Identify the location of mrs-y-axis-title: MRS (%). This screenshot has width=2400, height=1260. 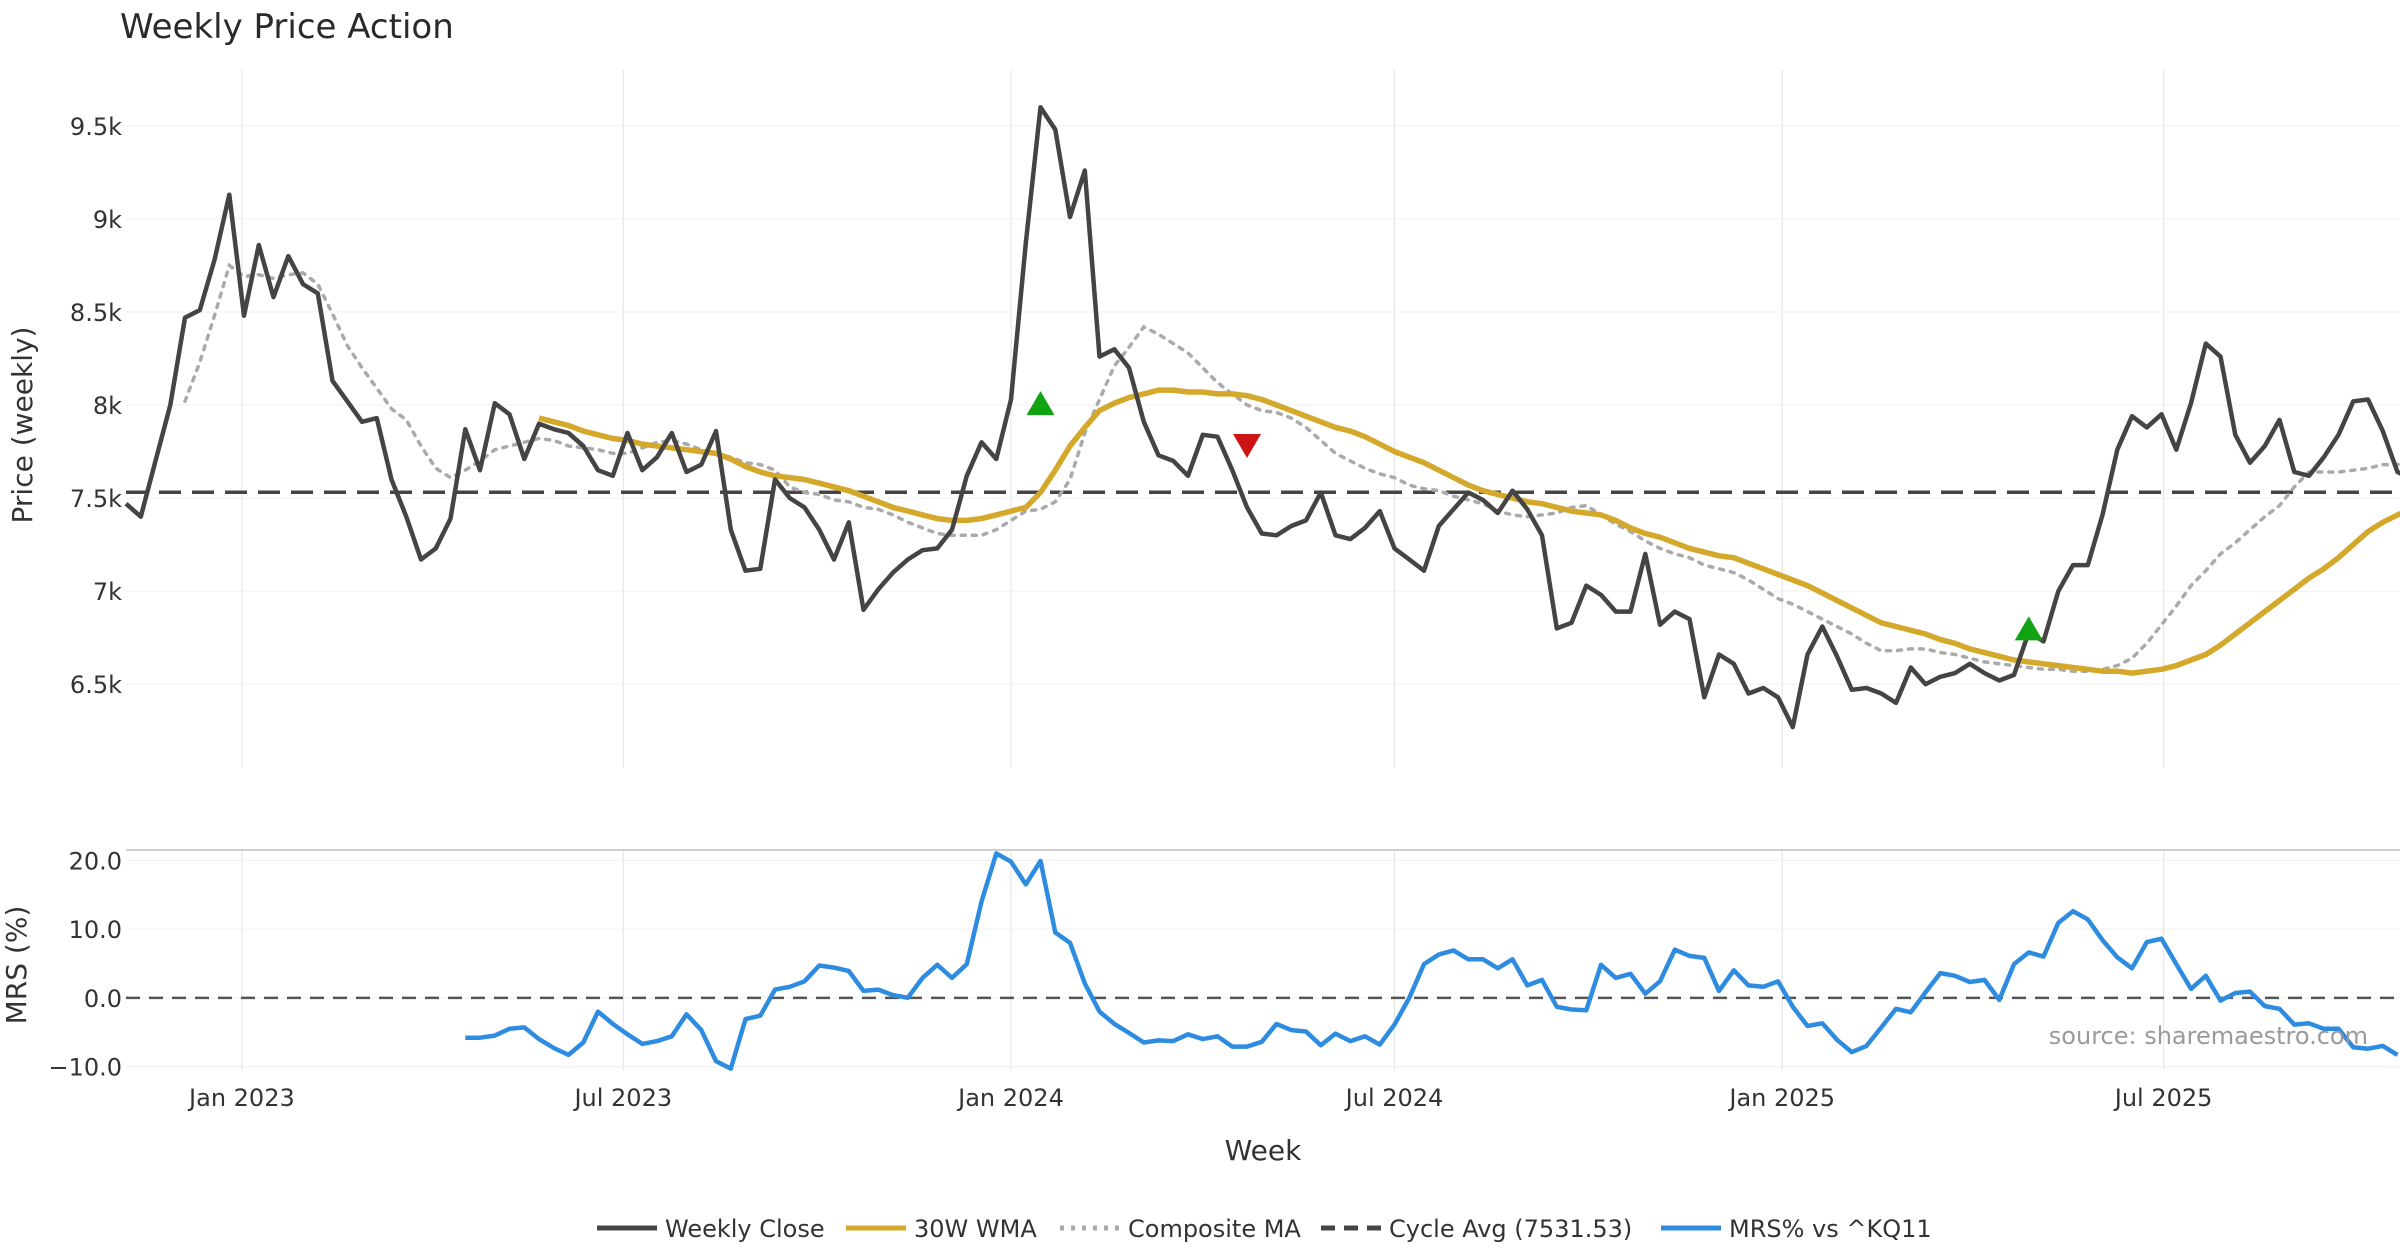
(16, 965).